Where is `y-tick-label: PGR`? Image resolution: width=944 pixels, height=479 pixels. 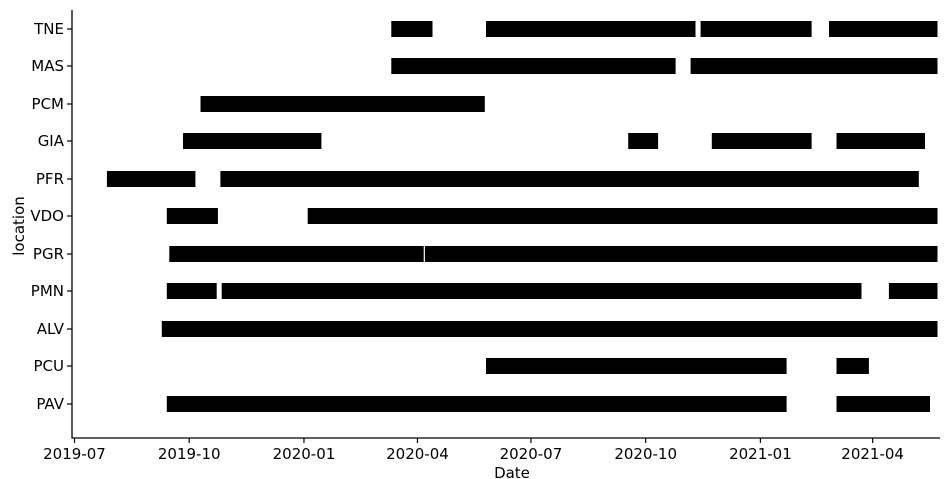 y-tick-label: PGR is located at coordinates (48, 254).